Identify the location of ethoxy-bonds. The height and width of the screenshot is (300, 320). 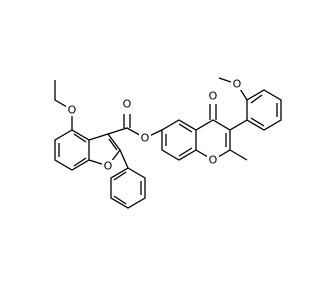
(63, 105).